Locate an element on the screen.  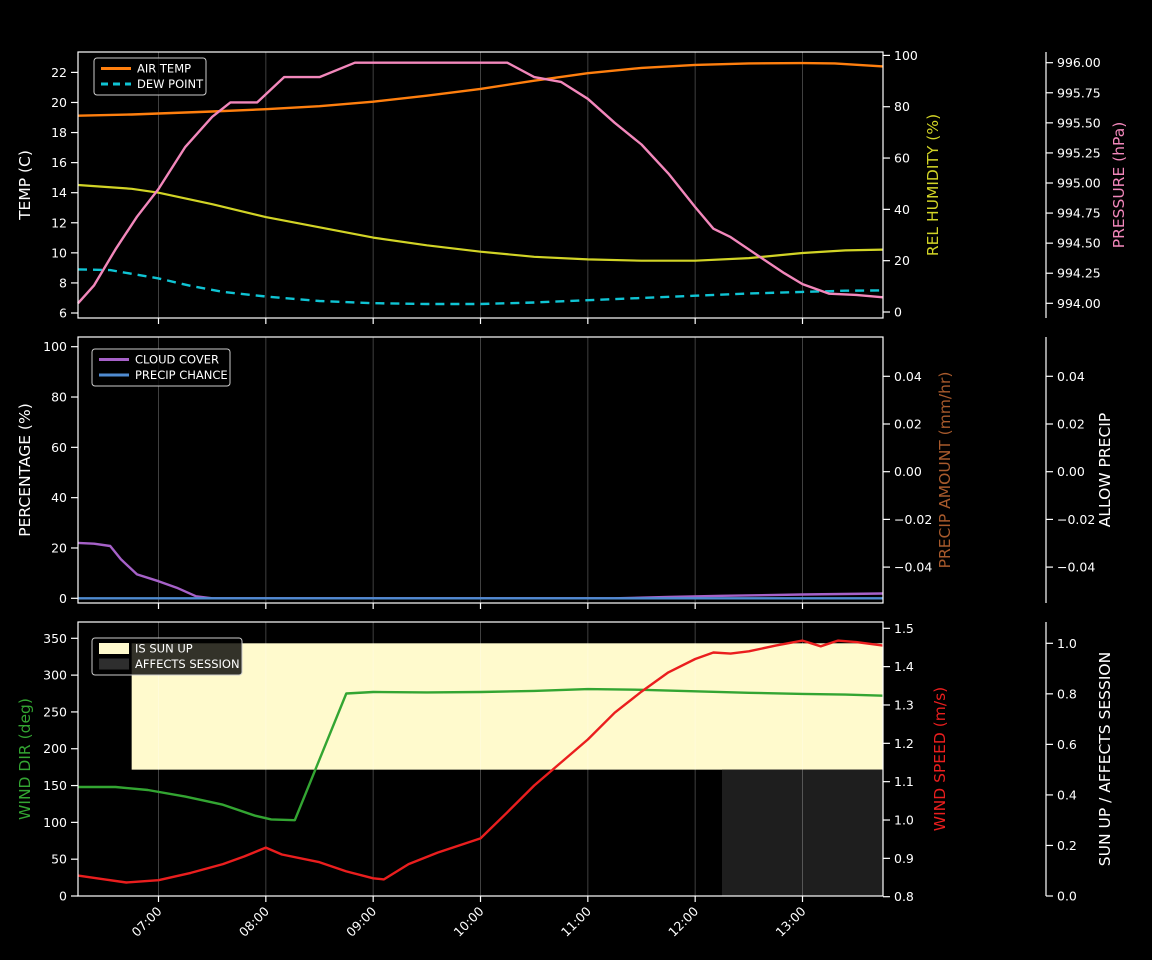
wind_speed-axis: 0.8 0.9 1.0 1.1 1.2 1.3 1.4 1.5 WIND SPEED (m/s) is located at coordinates (916, 762).